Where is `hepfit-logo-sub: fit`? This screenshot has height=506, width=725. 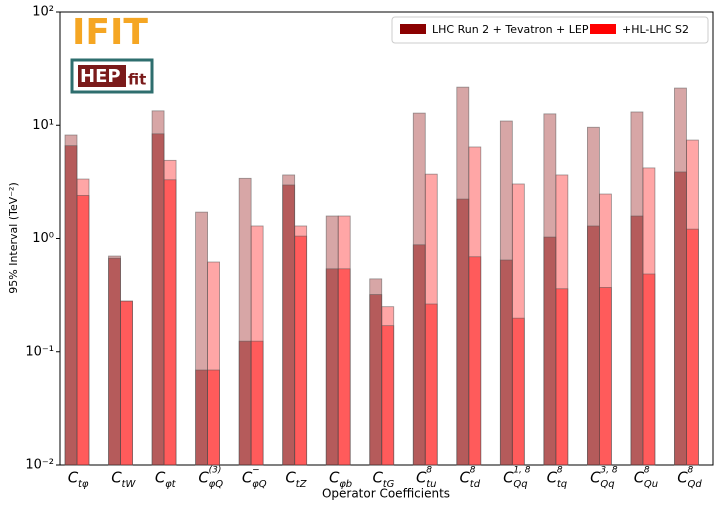
hepfit-logo-sub: fit is located at coordinates (137, 80).